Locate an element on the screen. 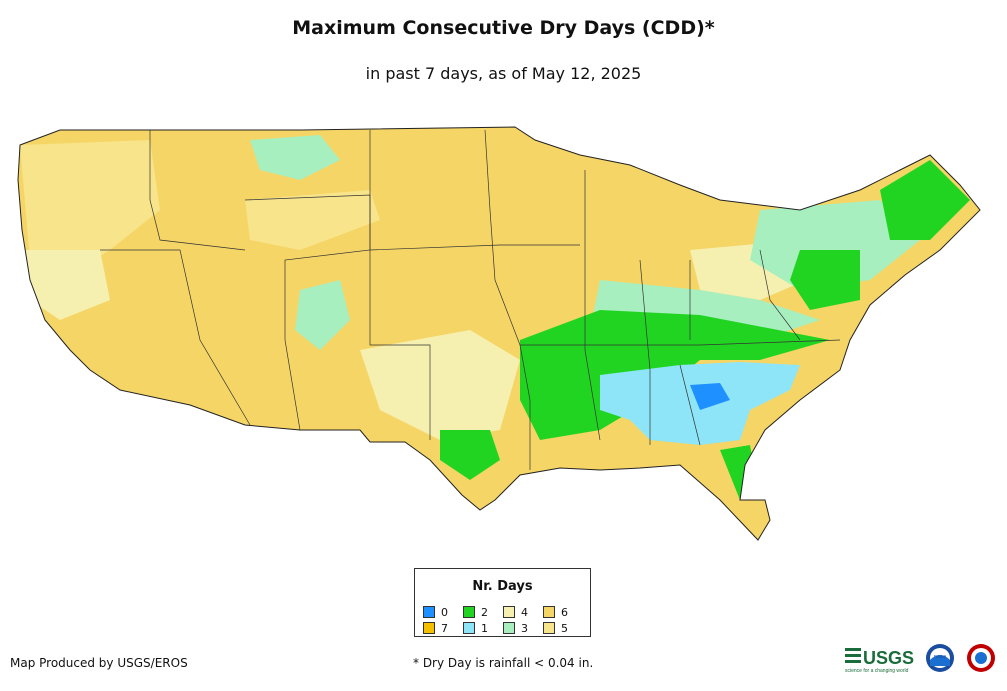 Image resolution: width=1007 pixels, height=691 pixels. legend-item-0: 0 is located at coordinates (443, 612).